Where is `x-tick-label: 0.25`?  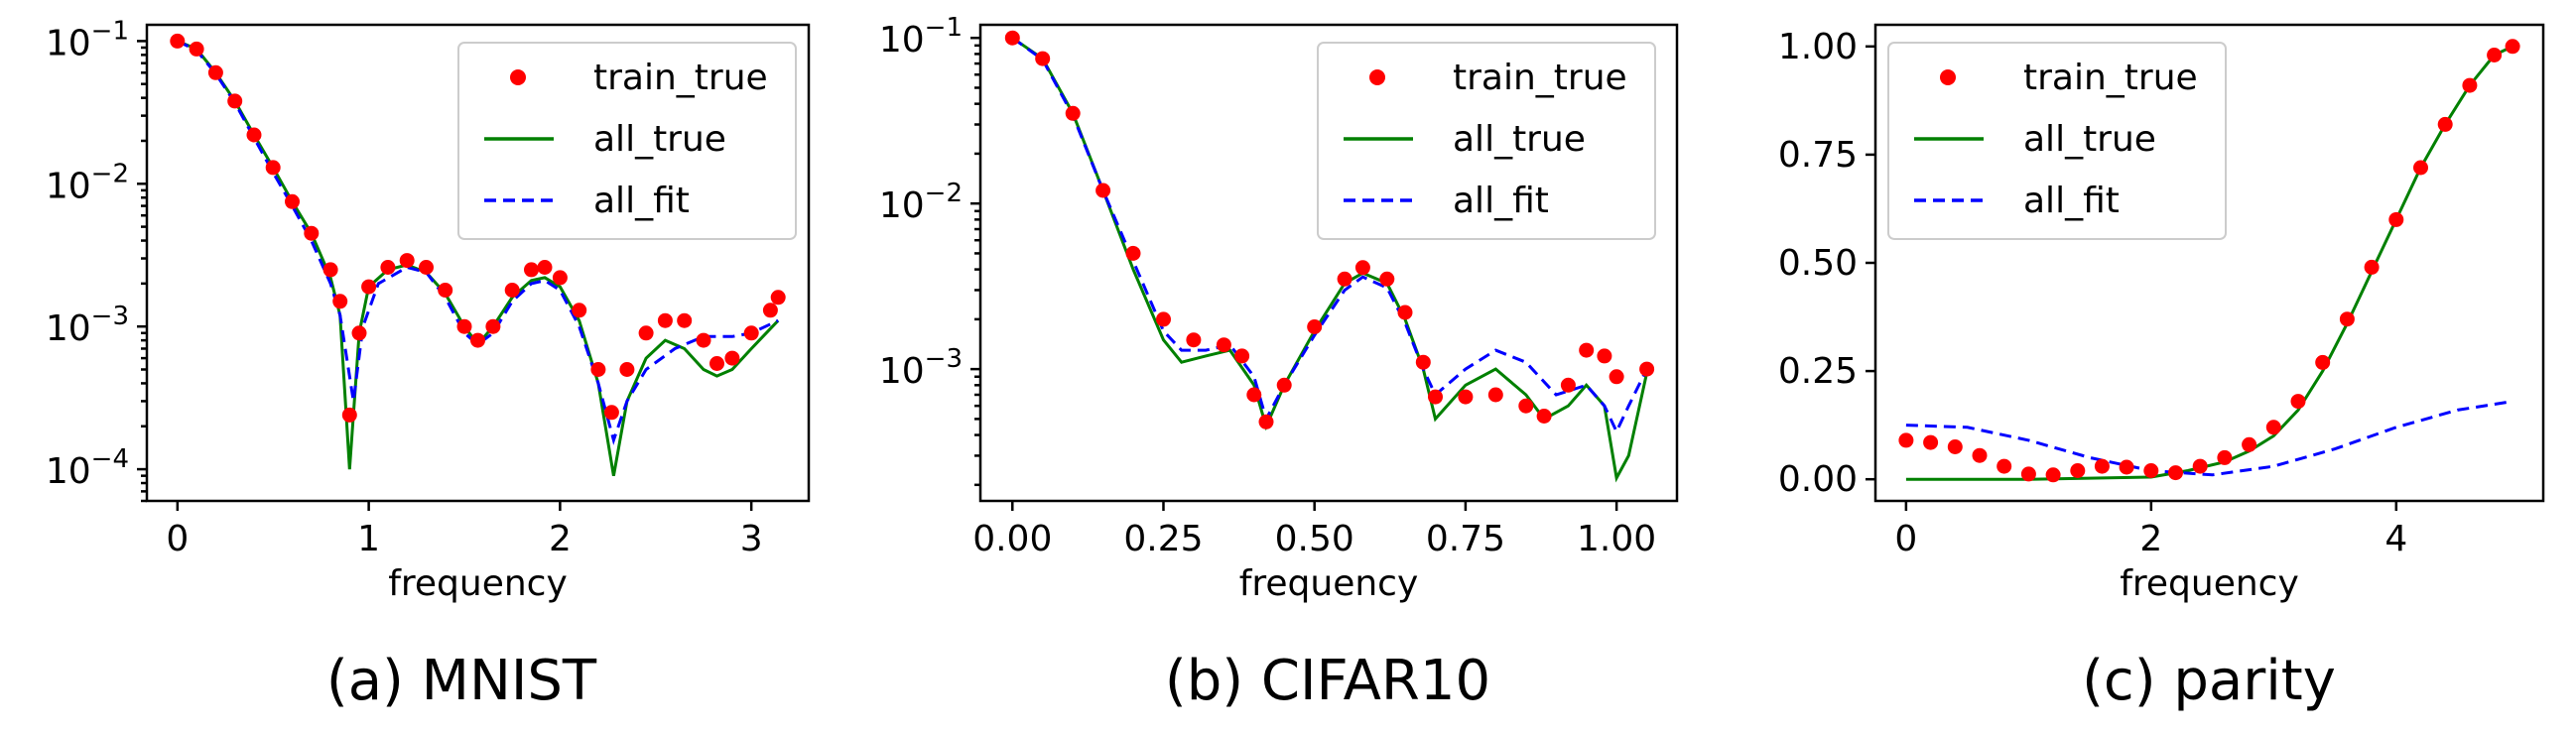 x-tick-label: 0.25 is located at coordinates (1163, 539).